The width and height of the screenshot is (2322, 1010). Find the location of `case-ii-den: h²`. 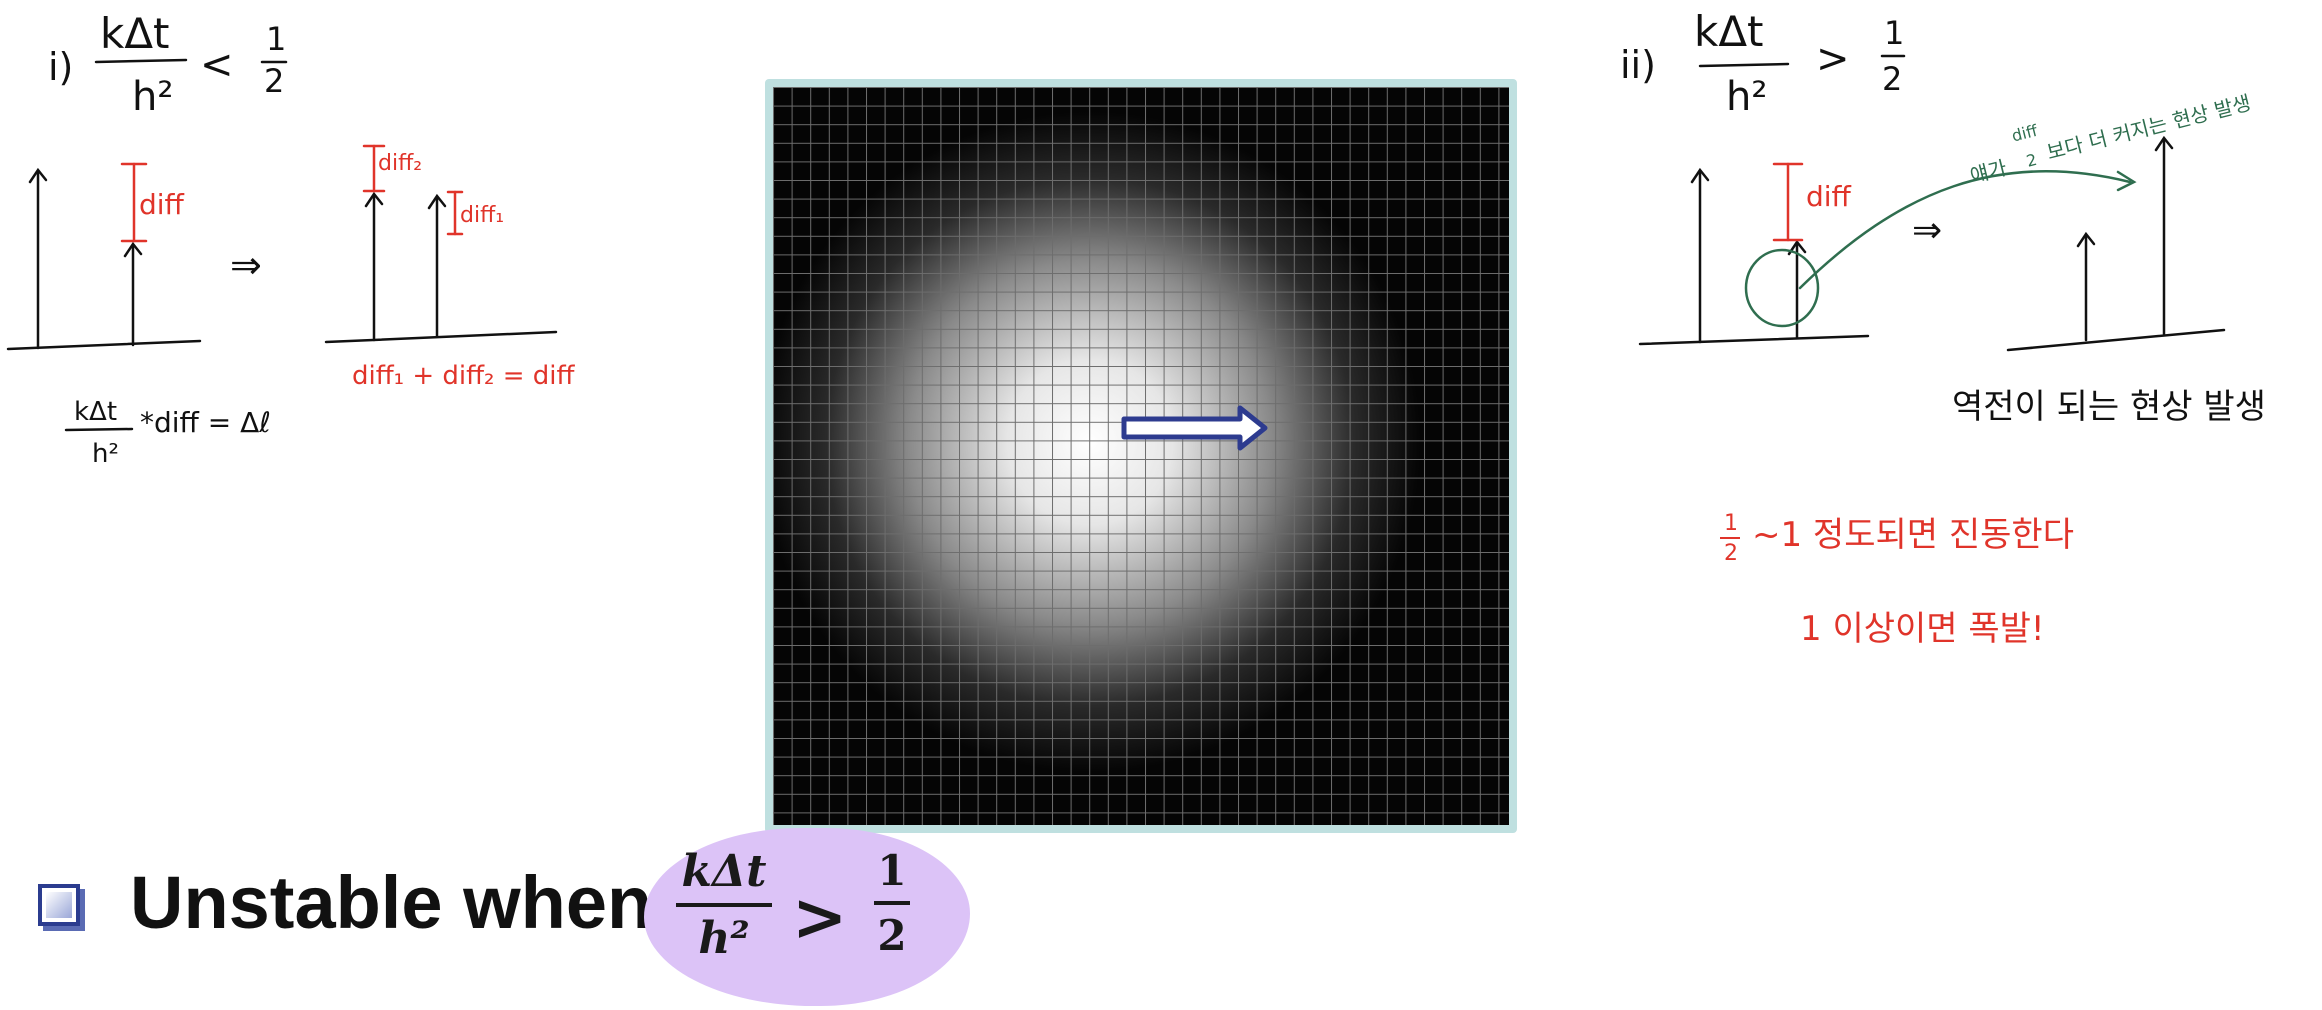

case-ii-den: h² is located at coordinates (1746, 97).